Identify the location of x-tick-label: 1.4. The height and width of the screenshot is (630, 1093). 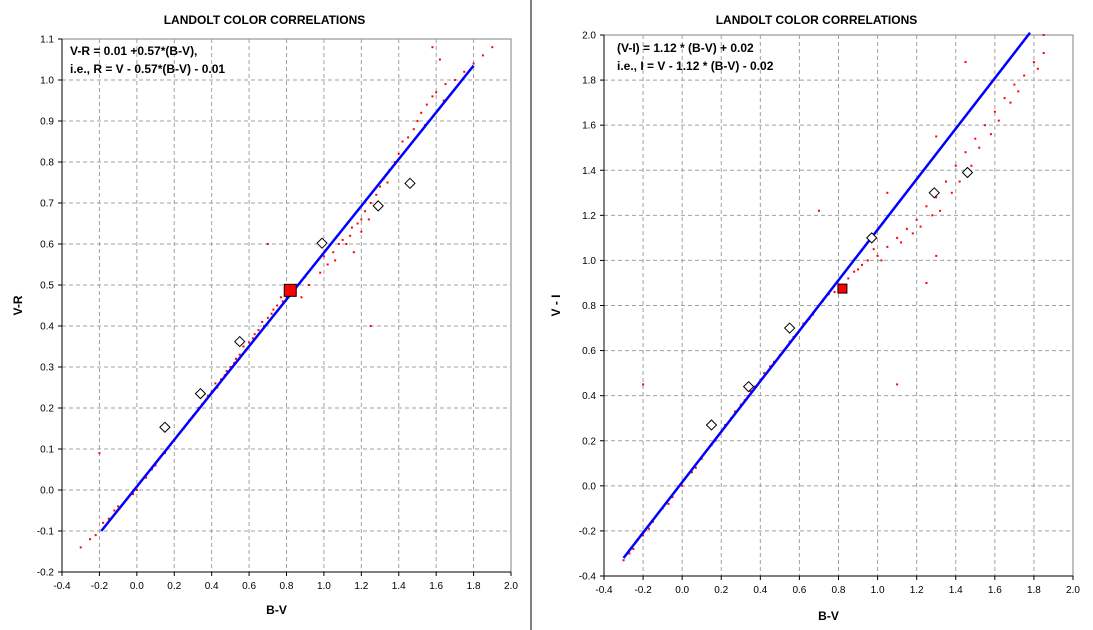
(956, 590).